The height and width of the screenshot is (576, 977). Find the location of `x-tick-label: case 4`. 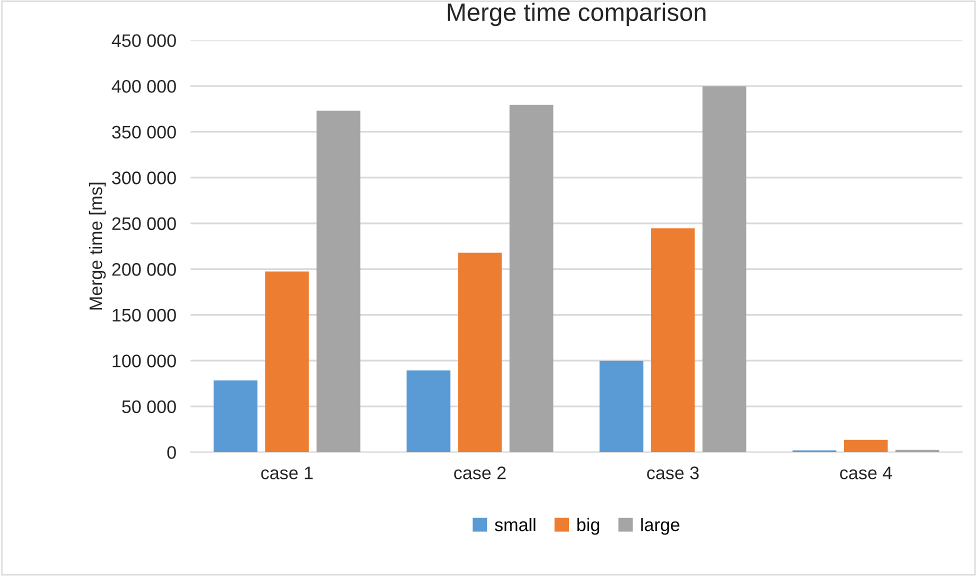

x-tick-label: case 4 is located at coordinates (866, 473).